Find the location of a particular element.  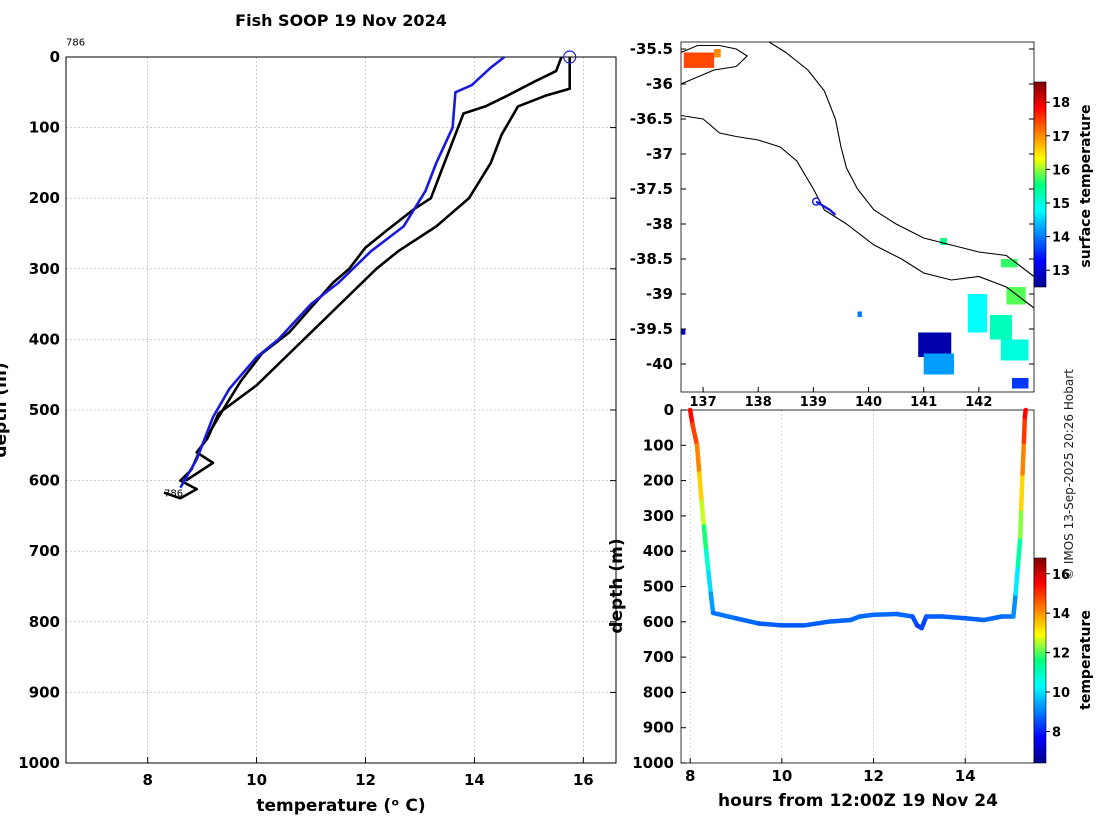

x-tick-label: 16 is located at coordinates (583, 780).